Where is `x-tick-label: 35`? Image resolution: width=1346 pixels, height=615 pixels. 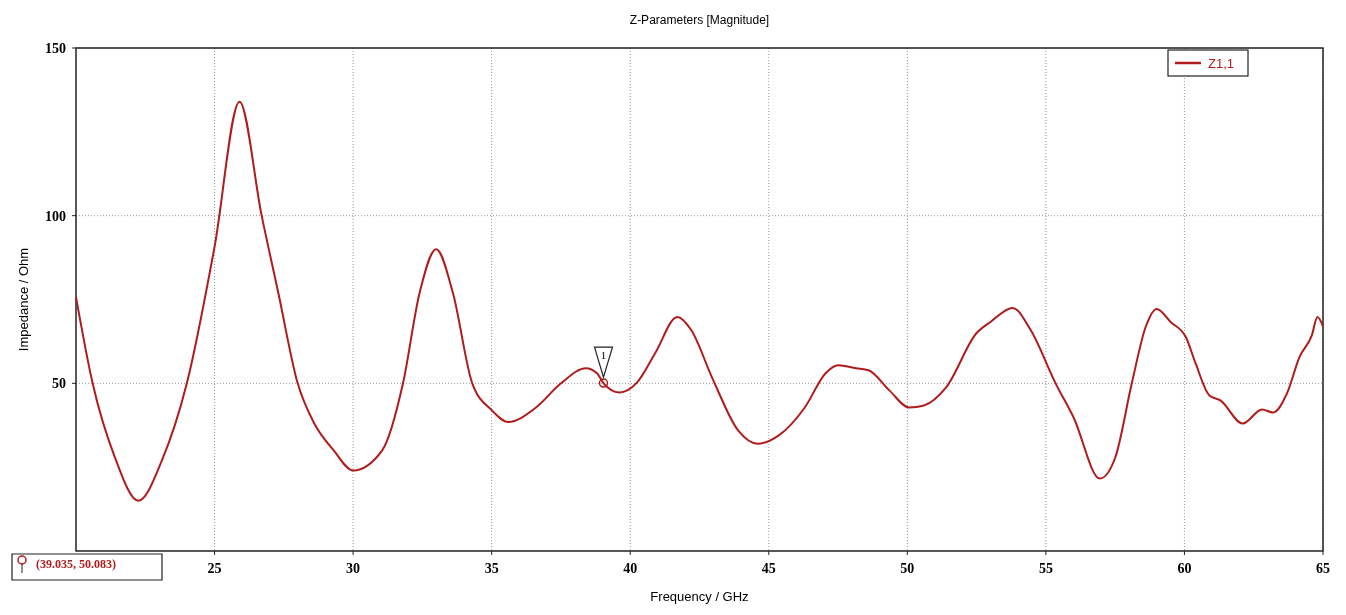 x-tick-label: 35 is located at coordinates (491, 568).